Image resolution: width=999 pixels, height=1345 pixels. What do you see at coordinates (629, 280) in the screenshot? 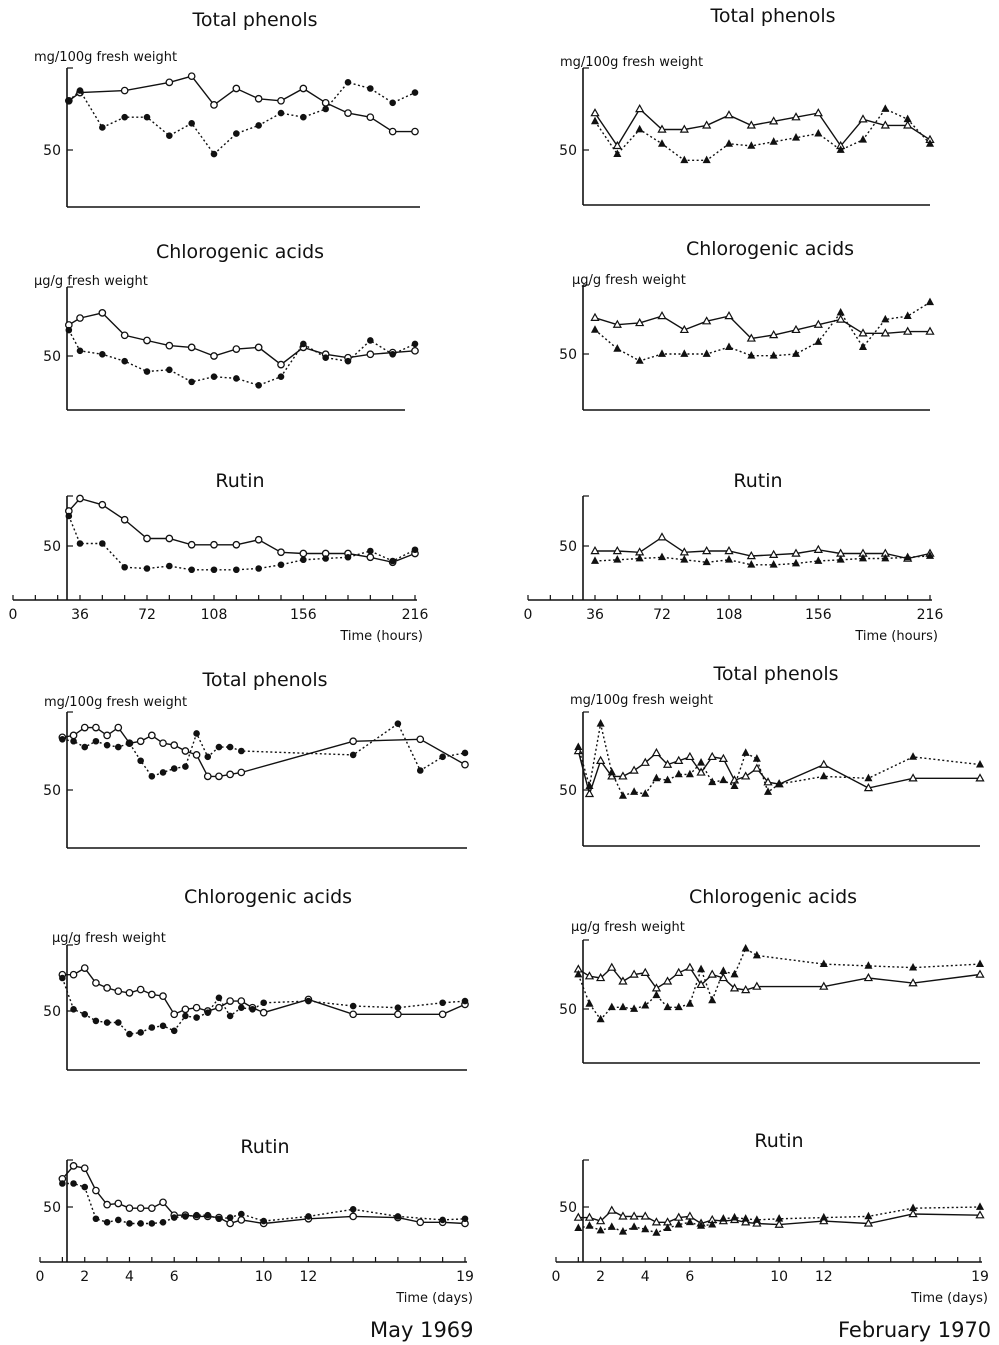
I see `y-axis-label: µg/g fresh weight` at bounding box center [629, 280].